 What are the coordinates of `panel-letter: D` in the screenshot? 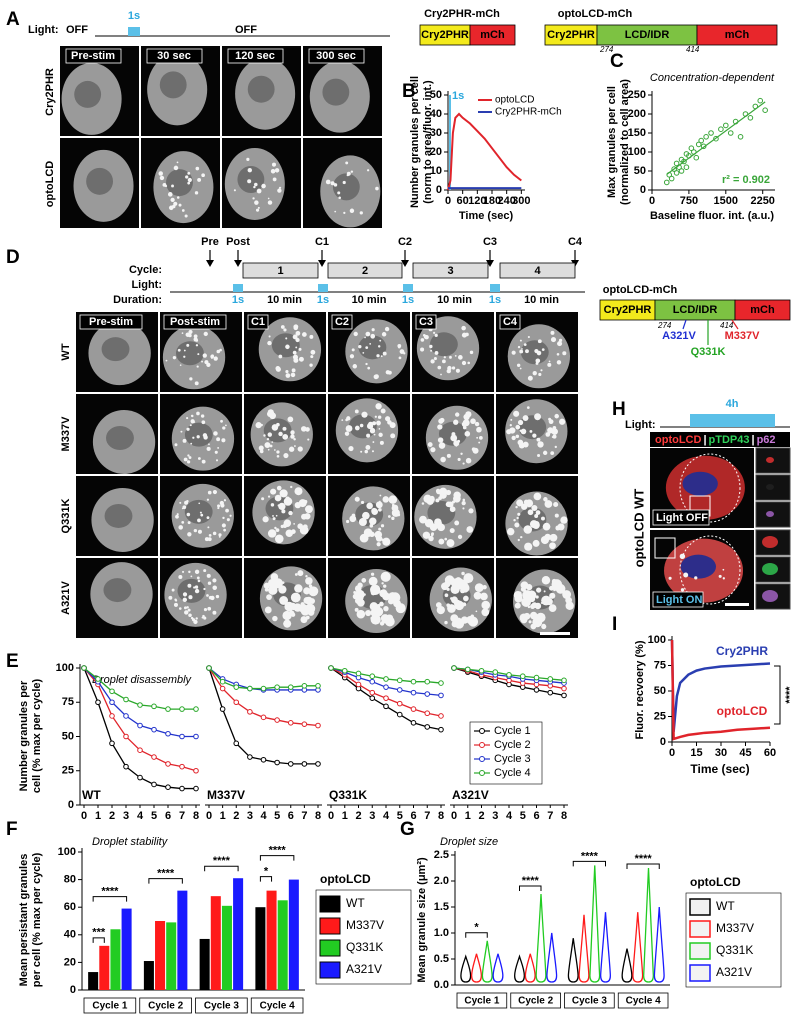 It's located at (13, 257).